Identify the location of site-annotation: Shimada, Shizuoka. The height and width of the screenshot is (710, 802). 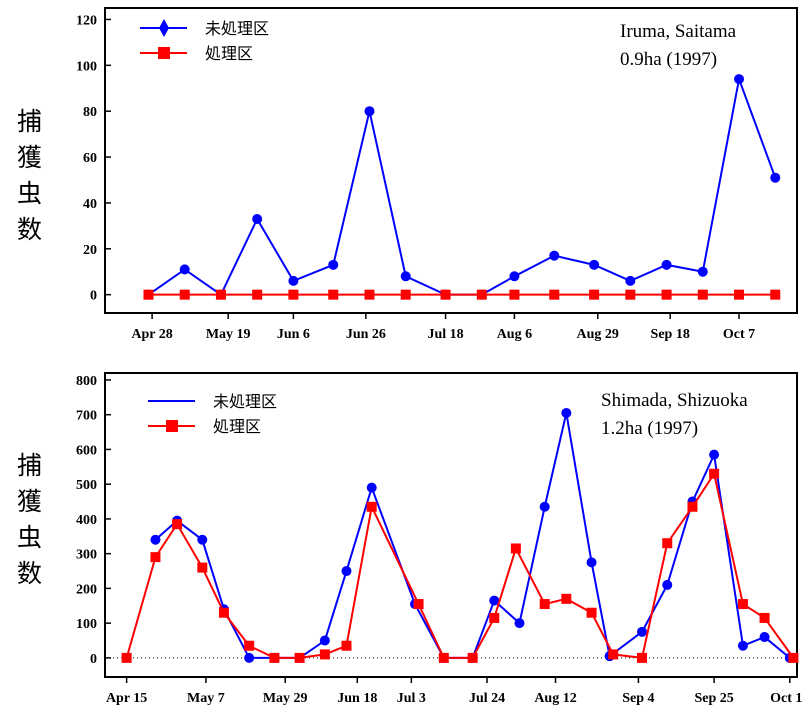
(674, 400).